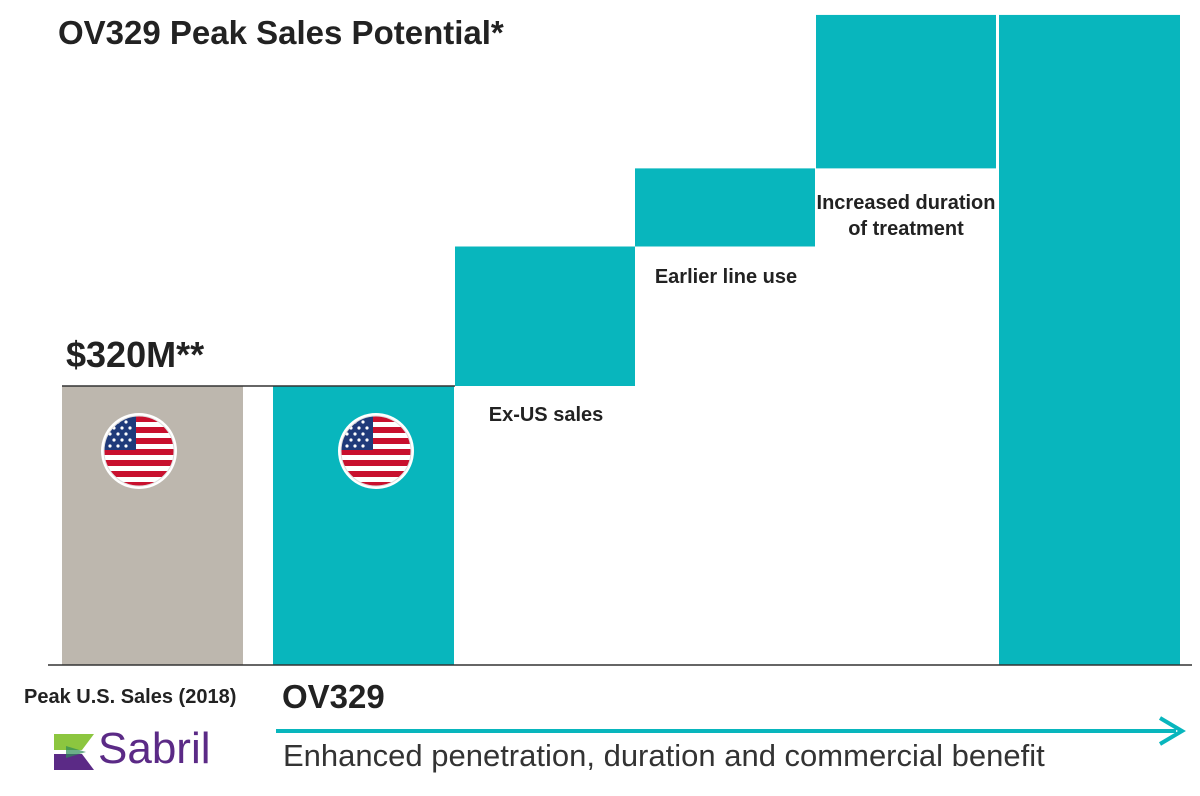 The height and width of the screenshot is (796, 1200). Describe the element at coordinates (333, 696) in the screenshot. I see `category-label-ov329: OV329` at that location.